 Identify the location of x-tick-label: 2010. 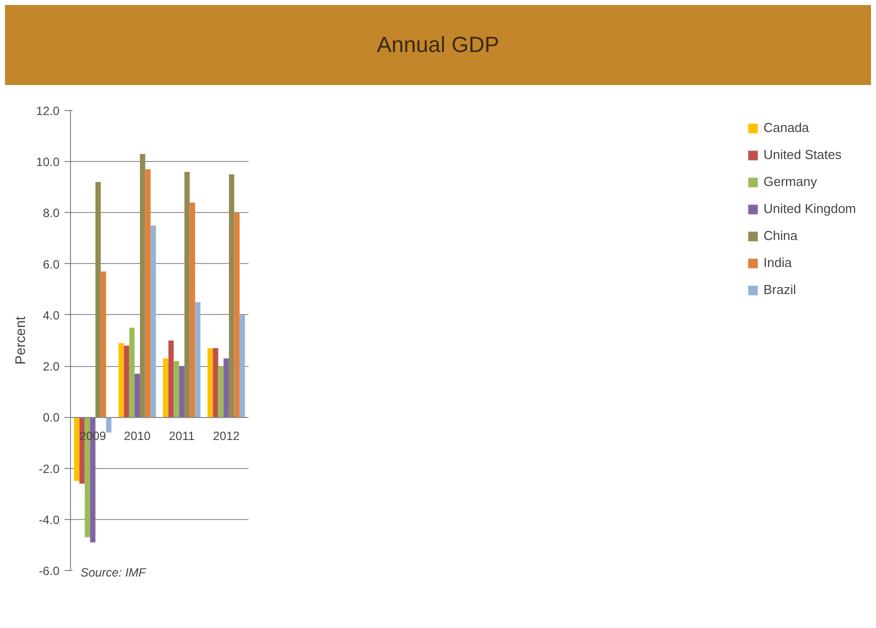
(137, 436).